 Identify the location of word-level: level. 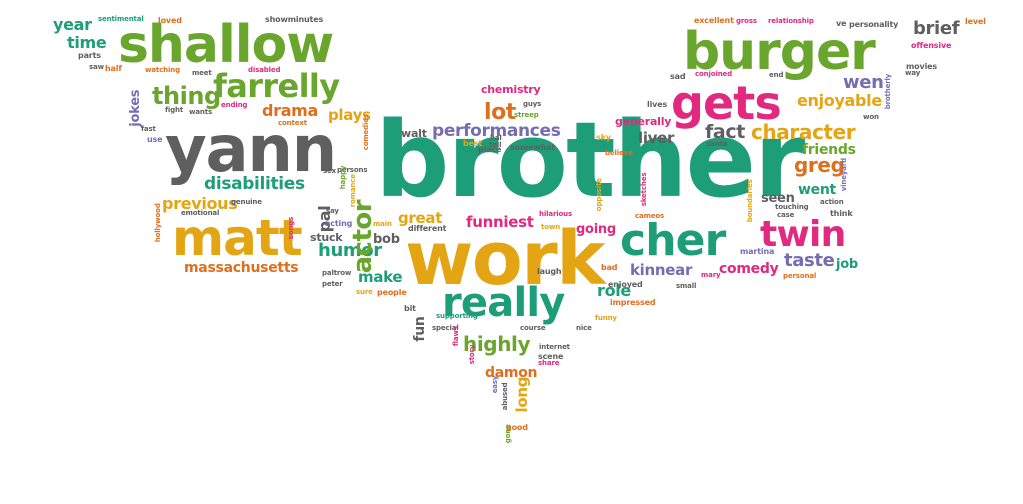
(975, 21).